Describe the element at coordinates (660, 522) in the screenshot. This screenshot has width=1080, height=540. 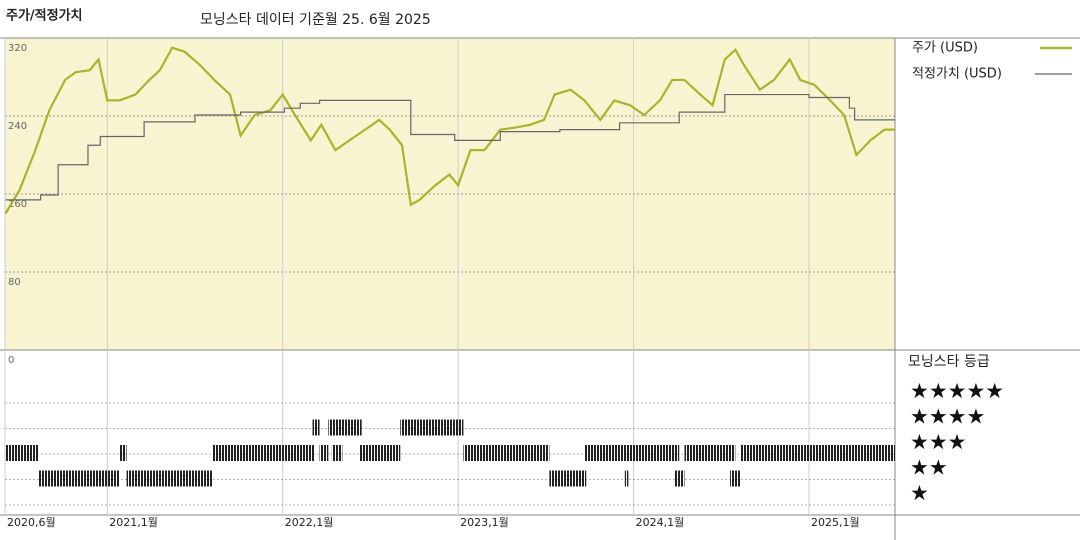
I see `x-tick-label: 2024,1월` at that location.